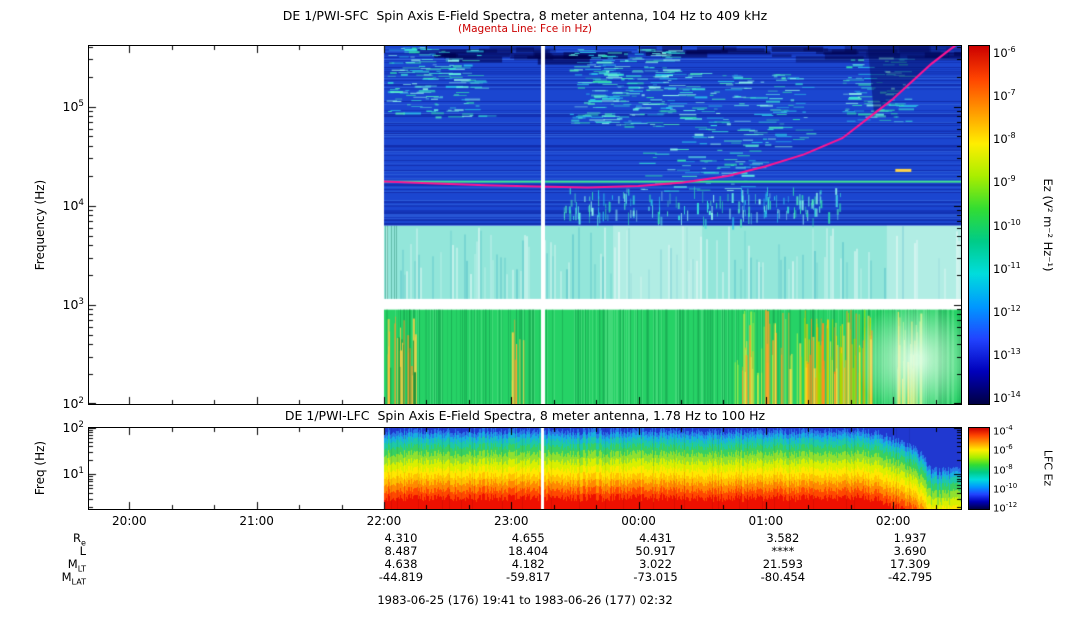 The height and width of the screenshot is (620, 1083). Describe the element at coordinates (1003, 469) in the screenshot. I see `lfc-colorbar-tick-label: 10⁻⁸` at that location.